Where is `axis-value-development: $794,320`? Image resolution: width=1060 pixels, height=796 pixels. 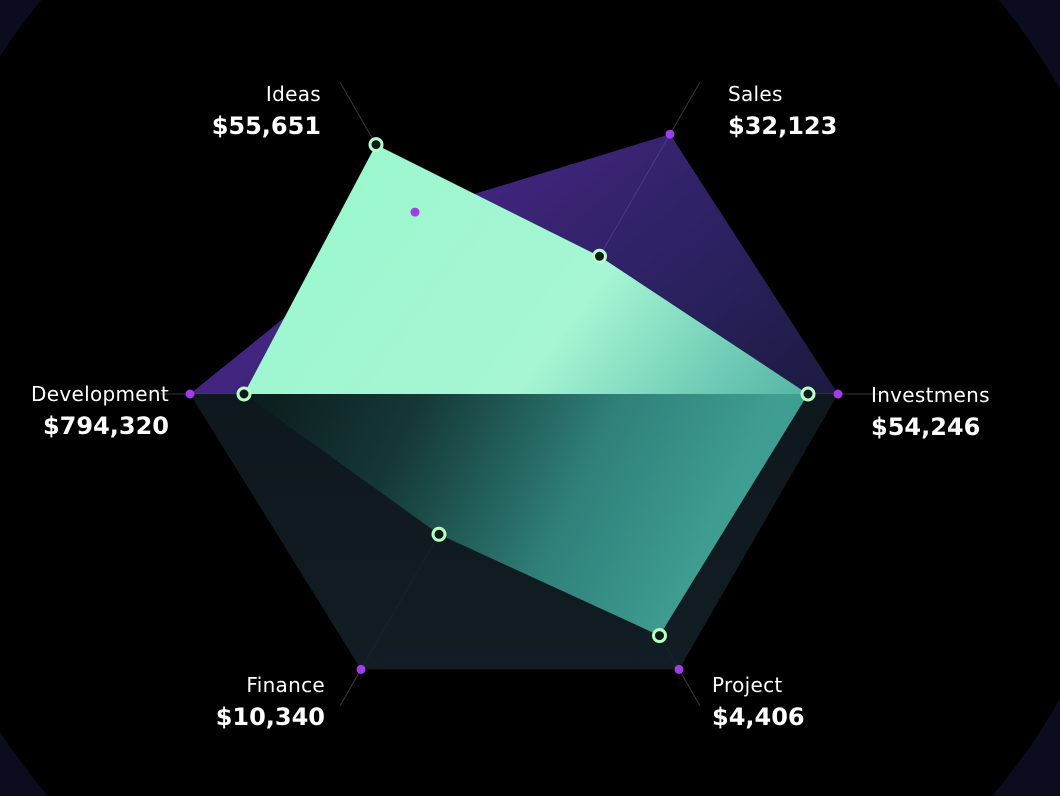
axis-value-development: $794,320 is located at coordinates (105, 426).